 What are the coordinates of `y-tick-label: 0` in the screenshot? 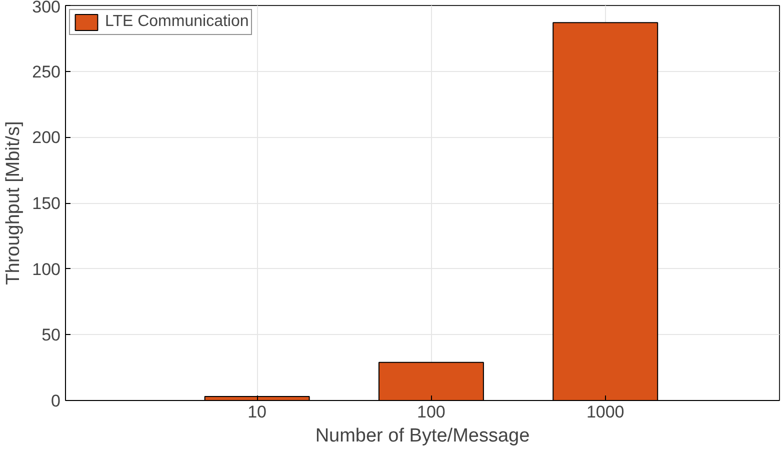 It's located at (56, 401).